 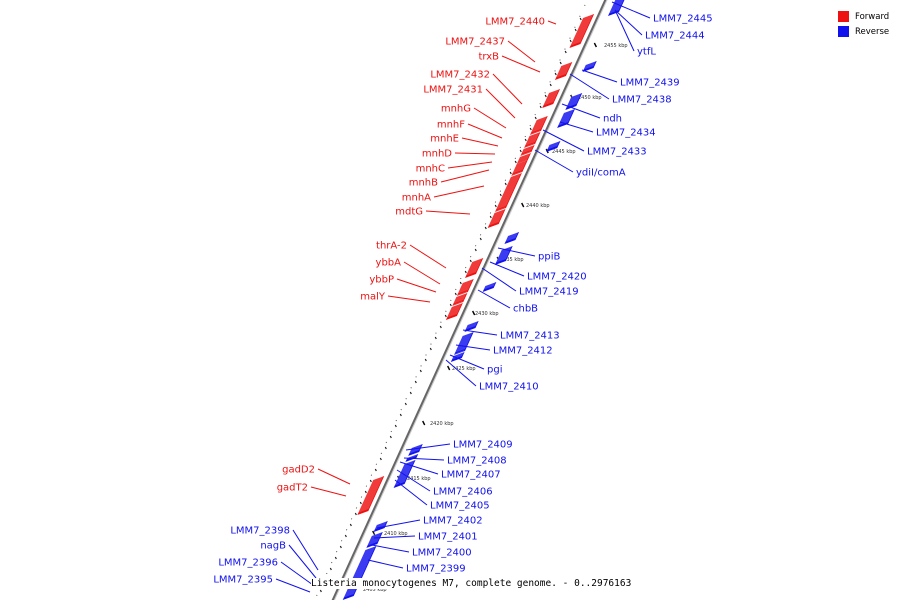 What do you see at coordinates (442, 553) in the screenshot?
I see `gene-label: LMM7_2400` at bounding box center [442, 553].